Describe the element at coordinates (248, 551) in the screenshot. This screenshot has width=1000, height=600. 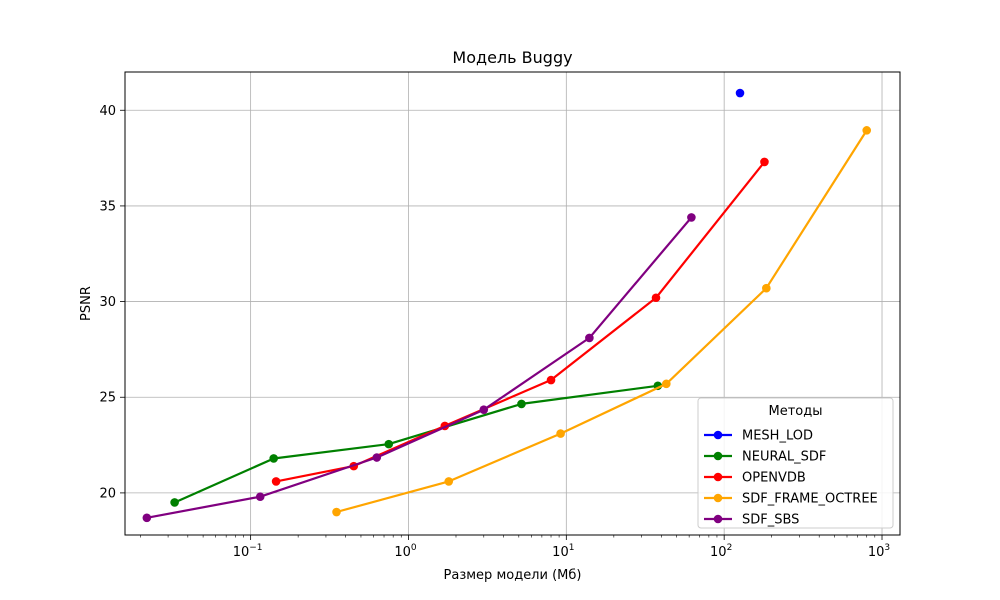
I see `x-tick-label: 10⁻¹` at that location.